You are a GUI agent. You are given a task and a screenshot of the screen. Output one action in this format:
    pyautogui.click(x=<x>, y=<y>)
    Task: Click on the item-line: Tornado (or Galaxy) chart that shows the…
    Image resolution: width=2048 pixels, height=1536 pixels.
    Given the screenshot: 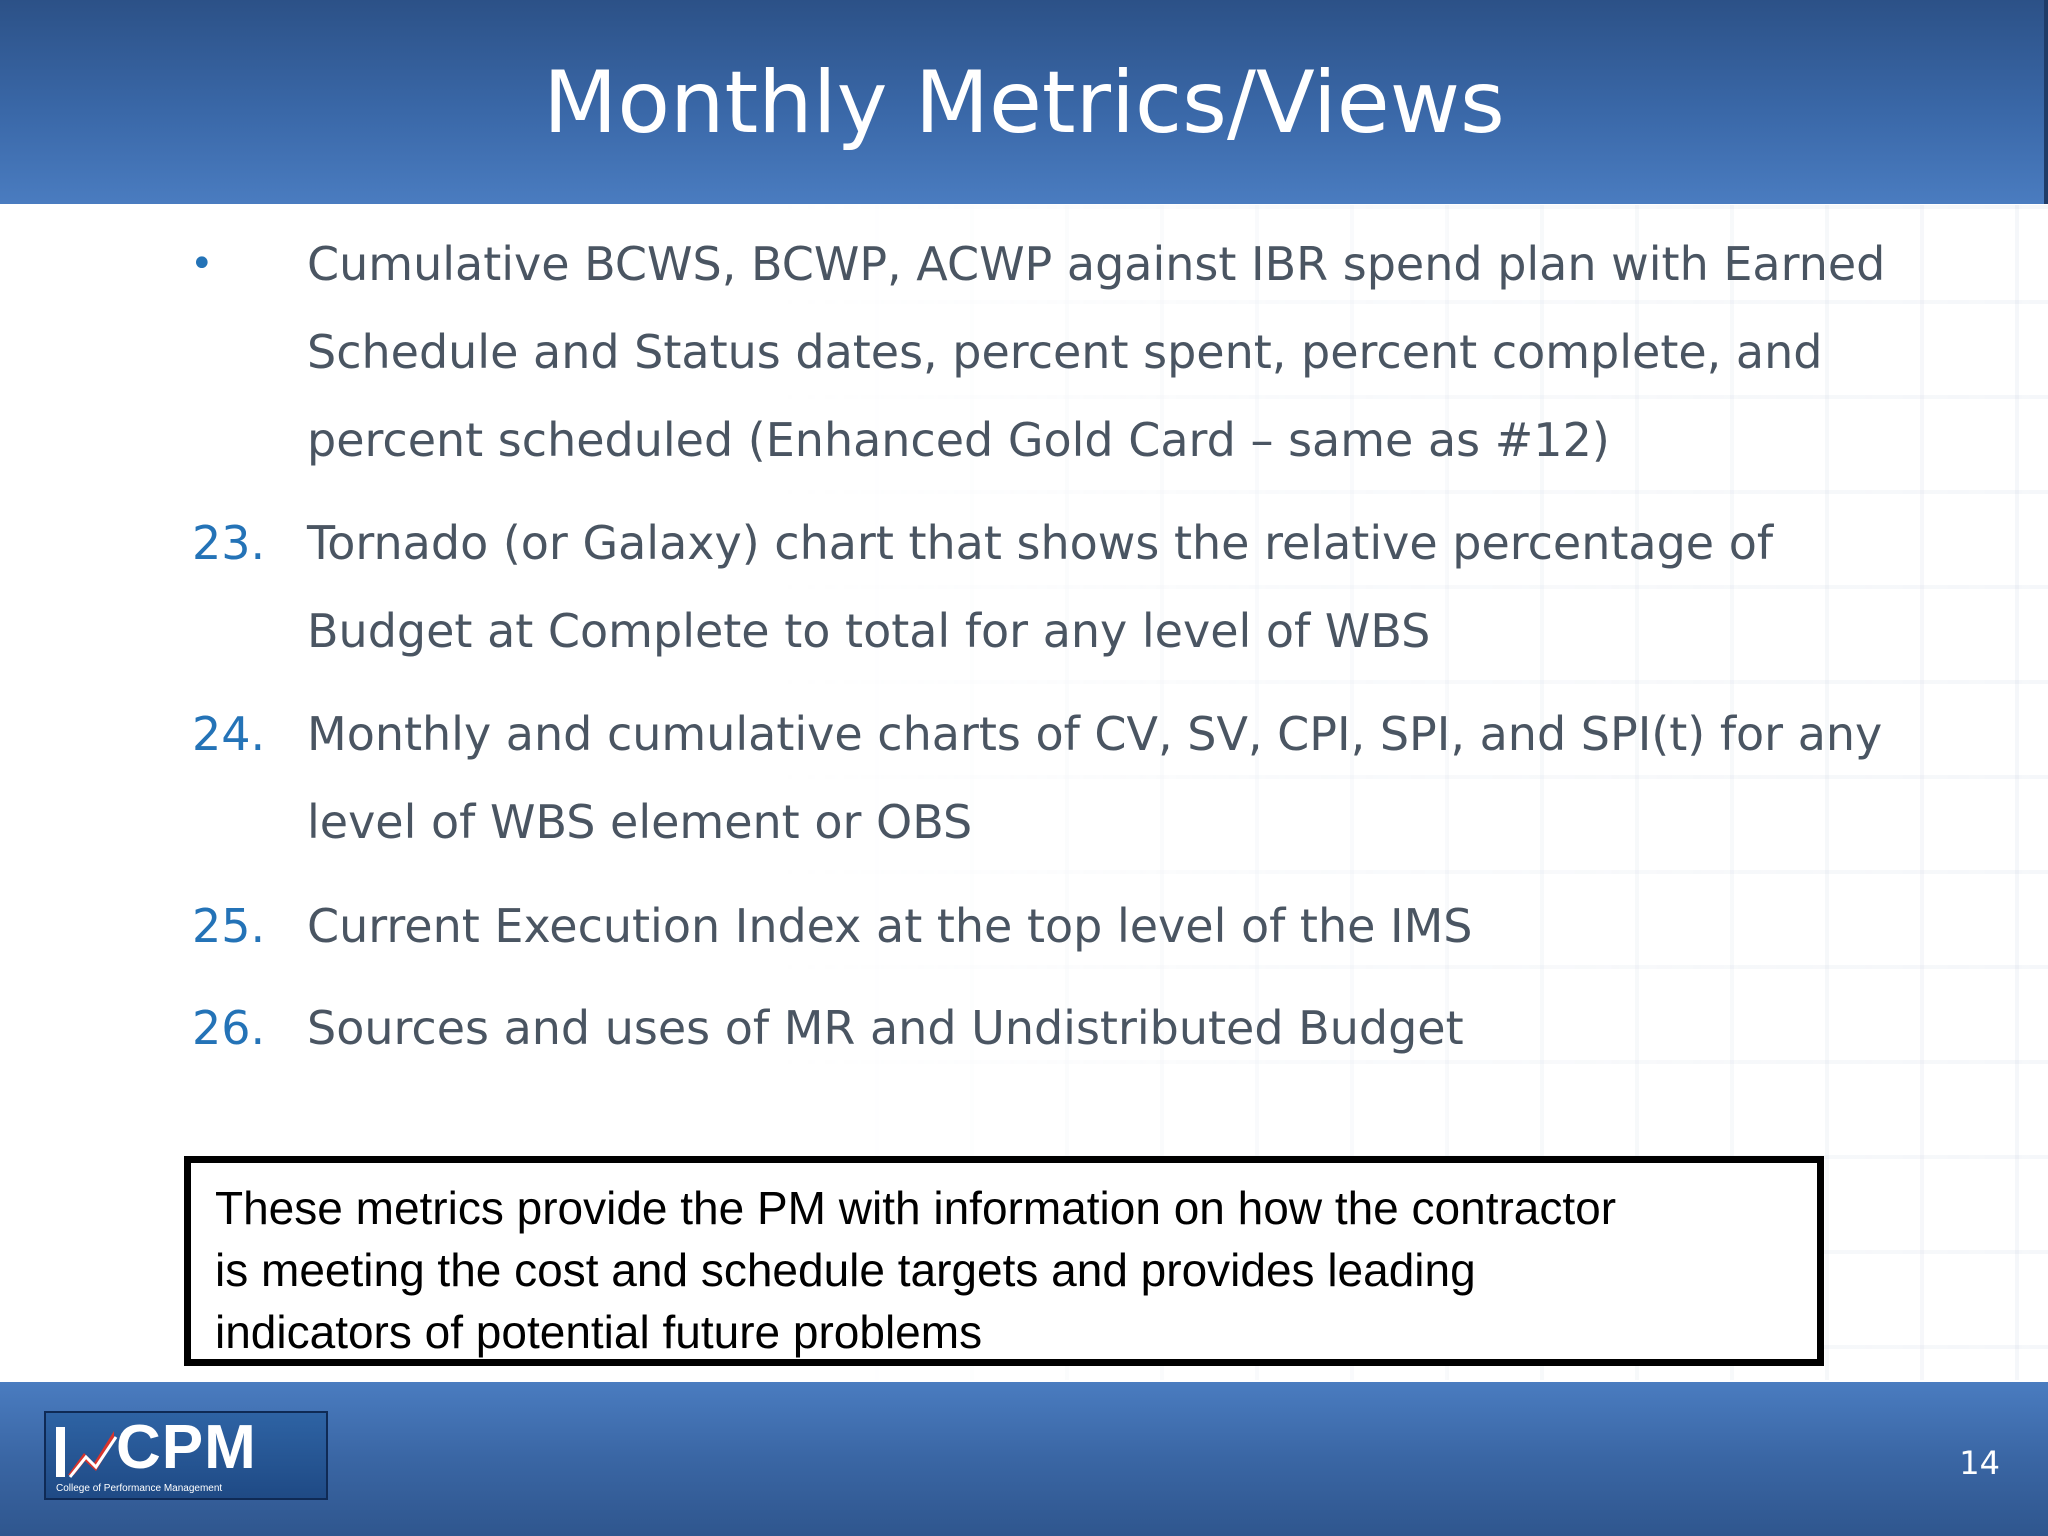 What is the action you would take?
    pyautogui.click(x=1040, y=543)
    